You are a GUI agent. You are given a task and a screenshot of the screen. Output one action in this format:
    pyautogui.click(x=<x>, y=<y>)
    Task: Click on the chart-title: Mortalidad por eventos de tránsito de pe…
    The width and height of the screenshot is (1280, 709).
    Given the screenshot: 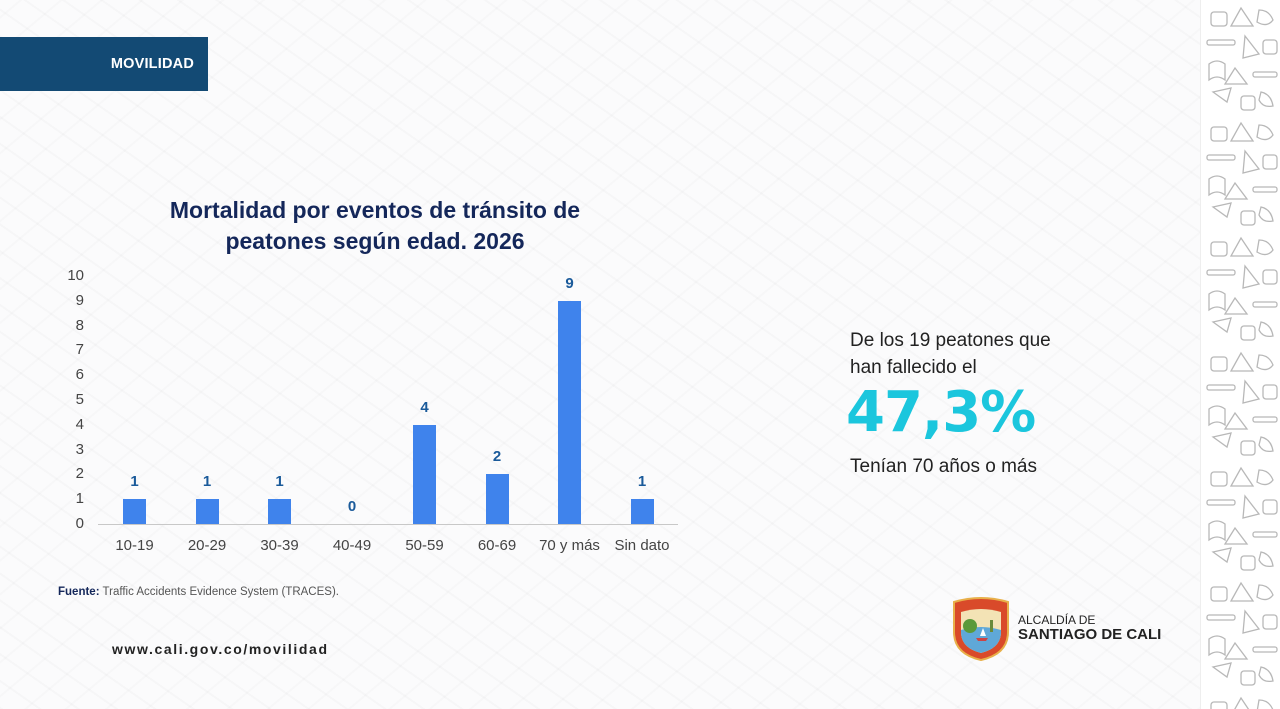 What is the action you would take?
    pyautogui.click(x=375, y=226)
    